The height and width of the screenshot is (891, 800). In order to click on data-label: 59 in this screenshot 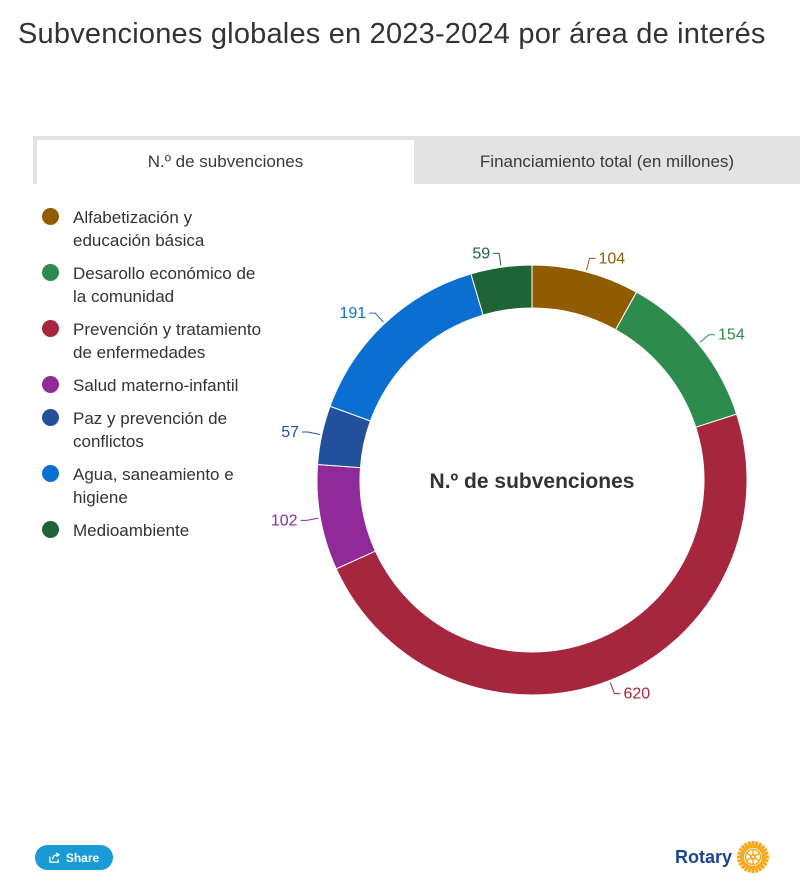, I will do `click(481, 253)`.